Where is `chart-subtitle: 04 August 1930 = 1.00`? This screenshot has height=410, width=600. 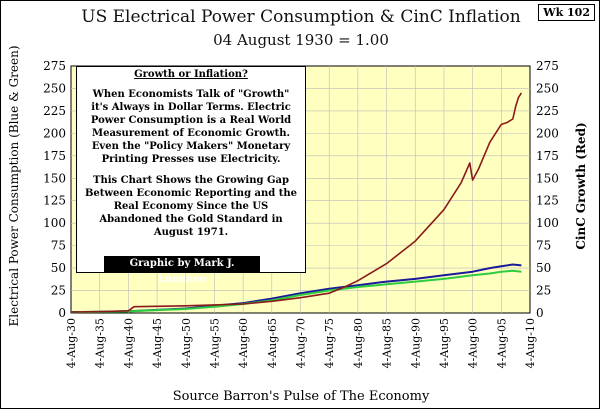
chart-subtitle: 04 August 1930 = 1.00 is located at coordinates (301, 40).